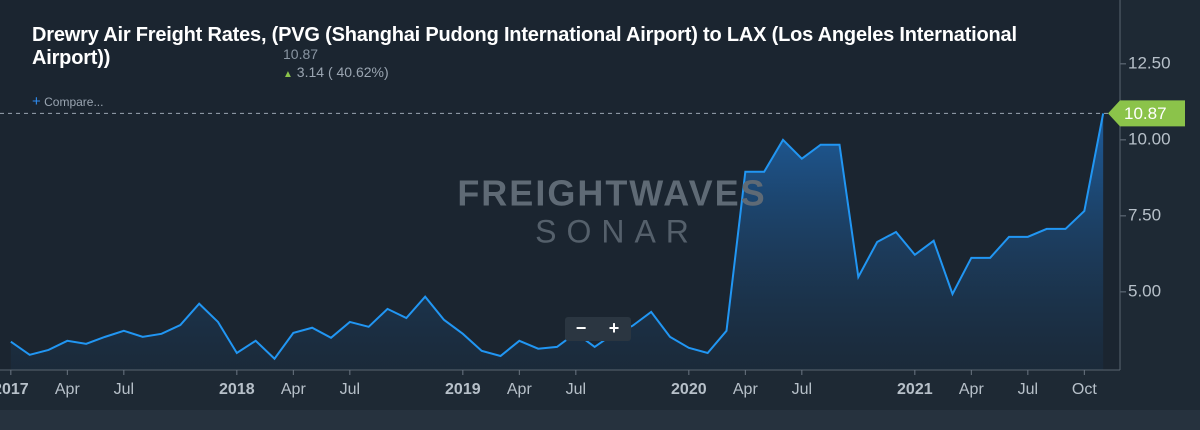 This screenshot has width=1200, height=430. I want to click on watermark: FREIGHTWAVES, so click(611, 193).